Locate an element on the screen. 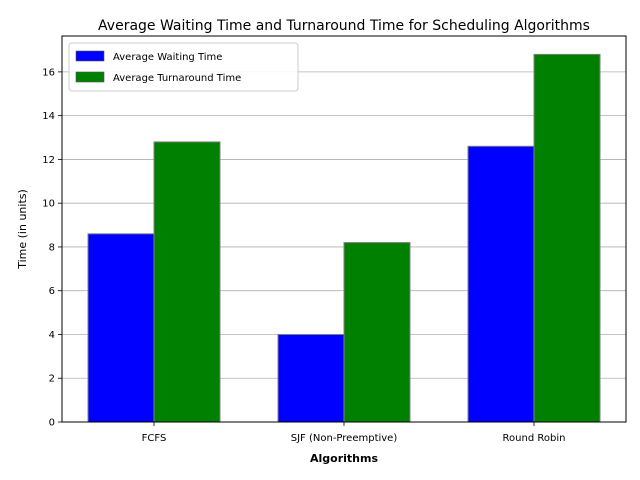  y-tick-label: 8 is located at coordinates (52, 247).